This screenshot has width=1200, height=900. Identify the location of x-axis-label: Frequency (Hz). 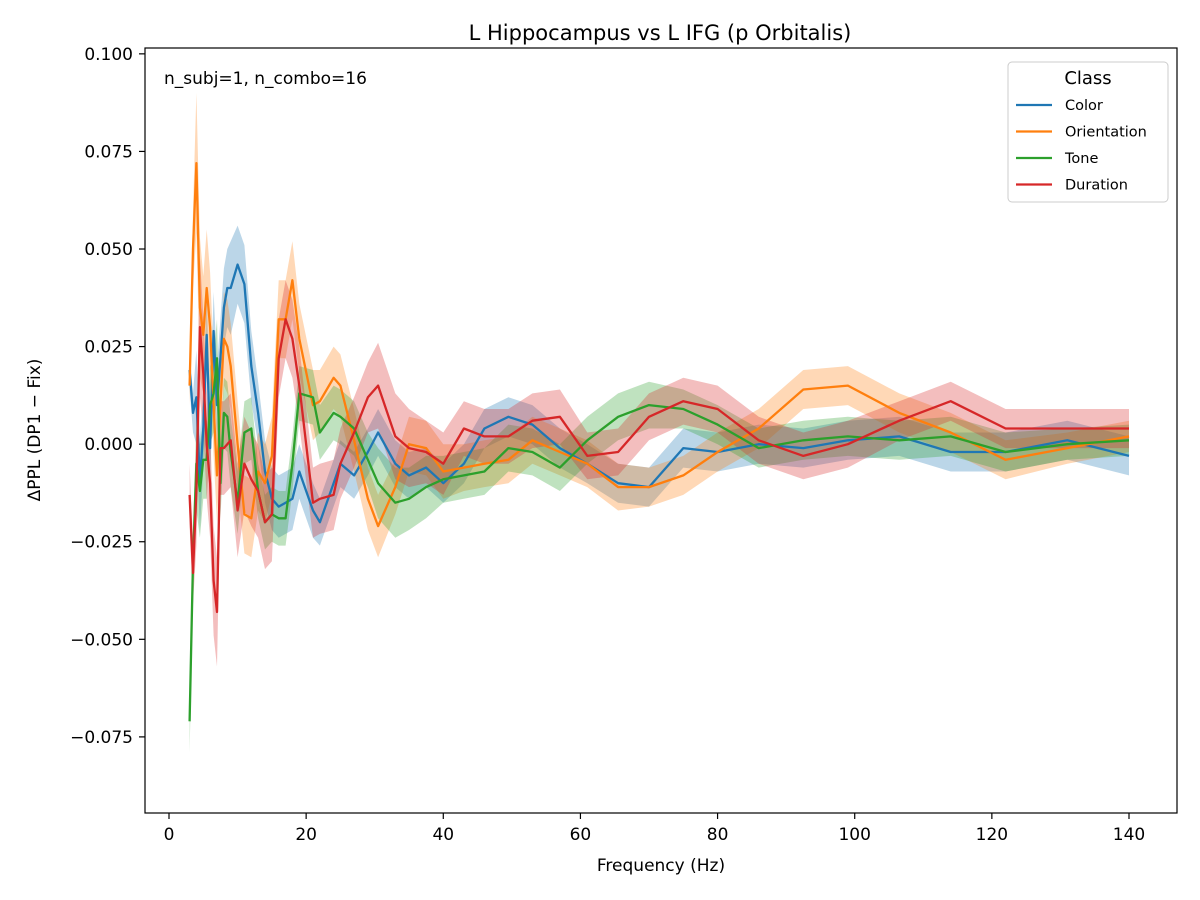
(661, 866).